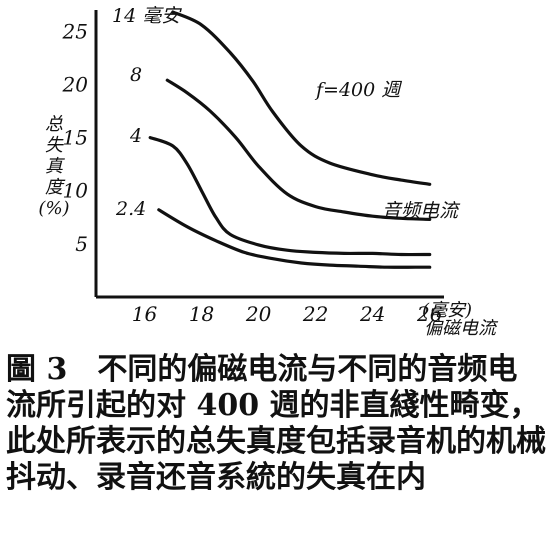  What do you see at coordinates (75, 138) in the screenshot?
I see `y-tick-label: 15` at bounding box center [75, 138].